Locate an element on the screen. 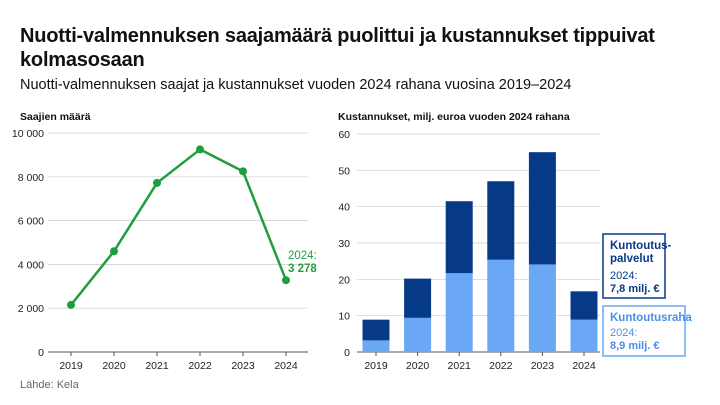 Image resolution: width=720 pixels, height=405 pixels. legend-kuntoutusraha-label: 2024: is located at coordinates (624, 333).